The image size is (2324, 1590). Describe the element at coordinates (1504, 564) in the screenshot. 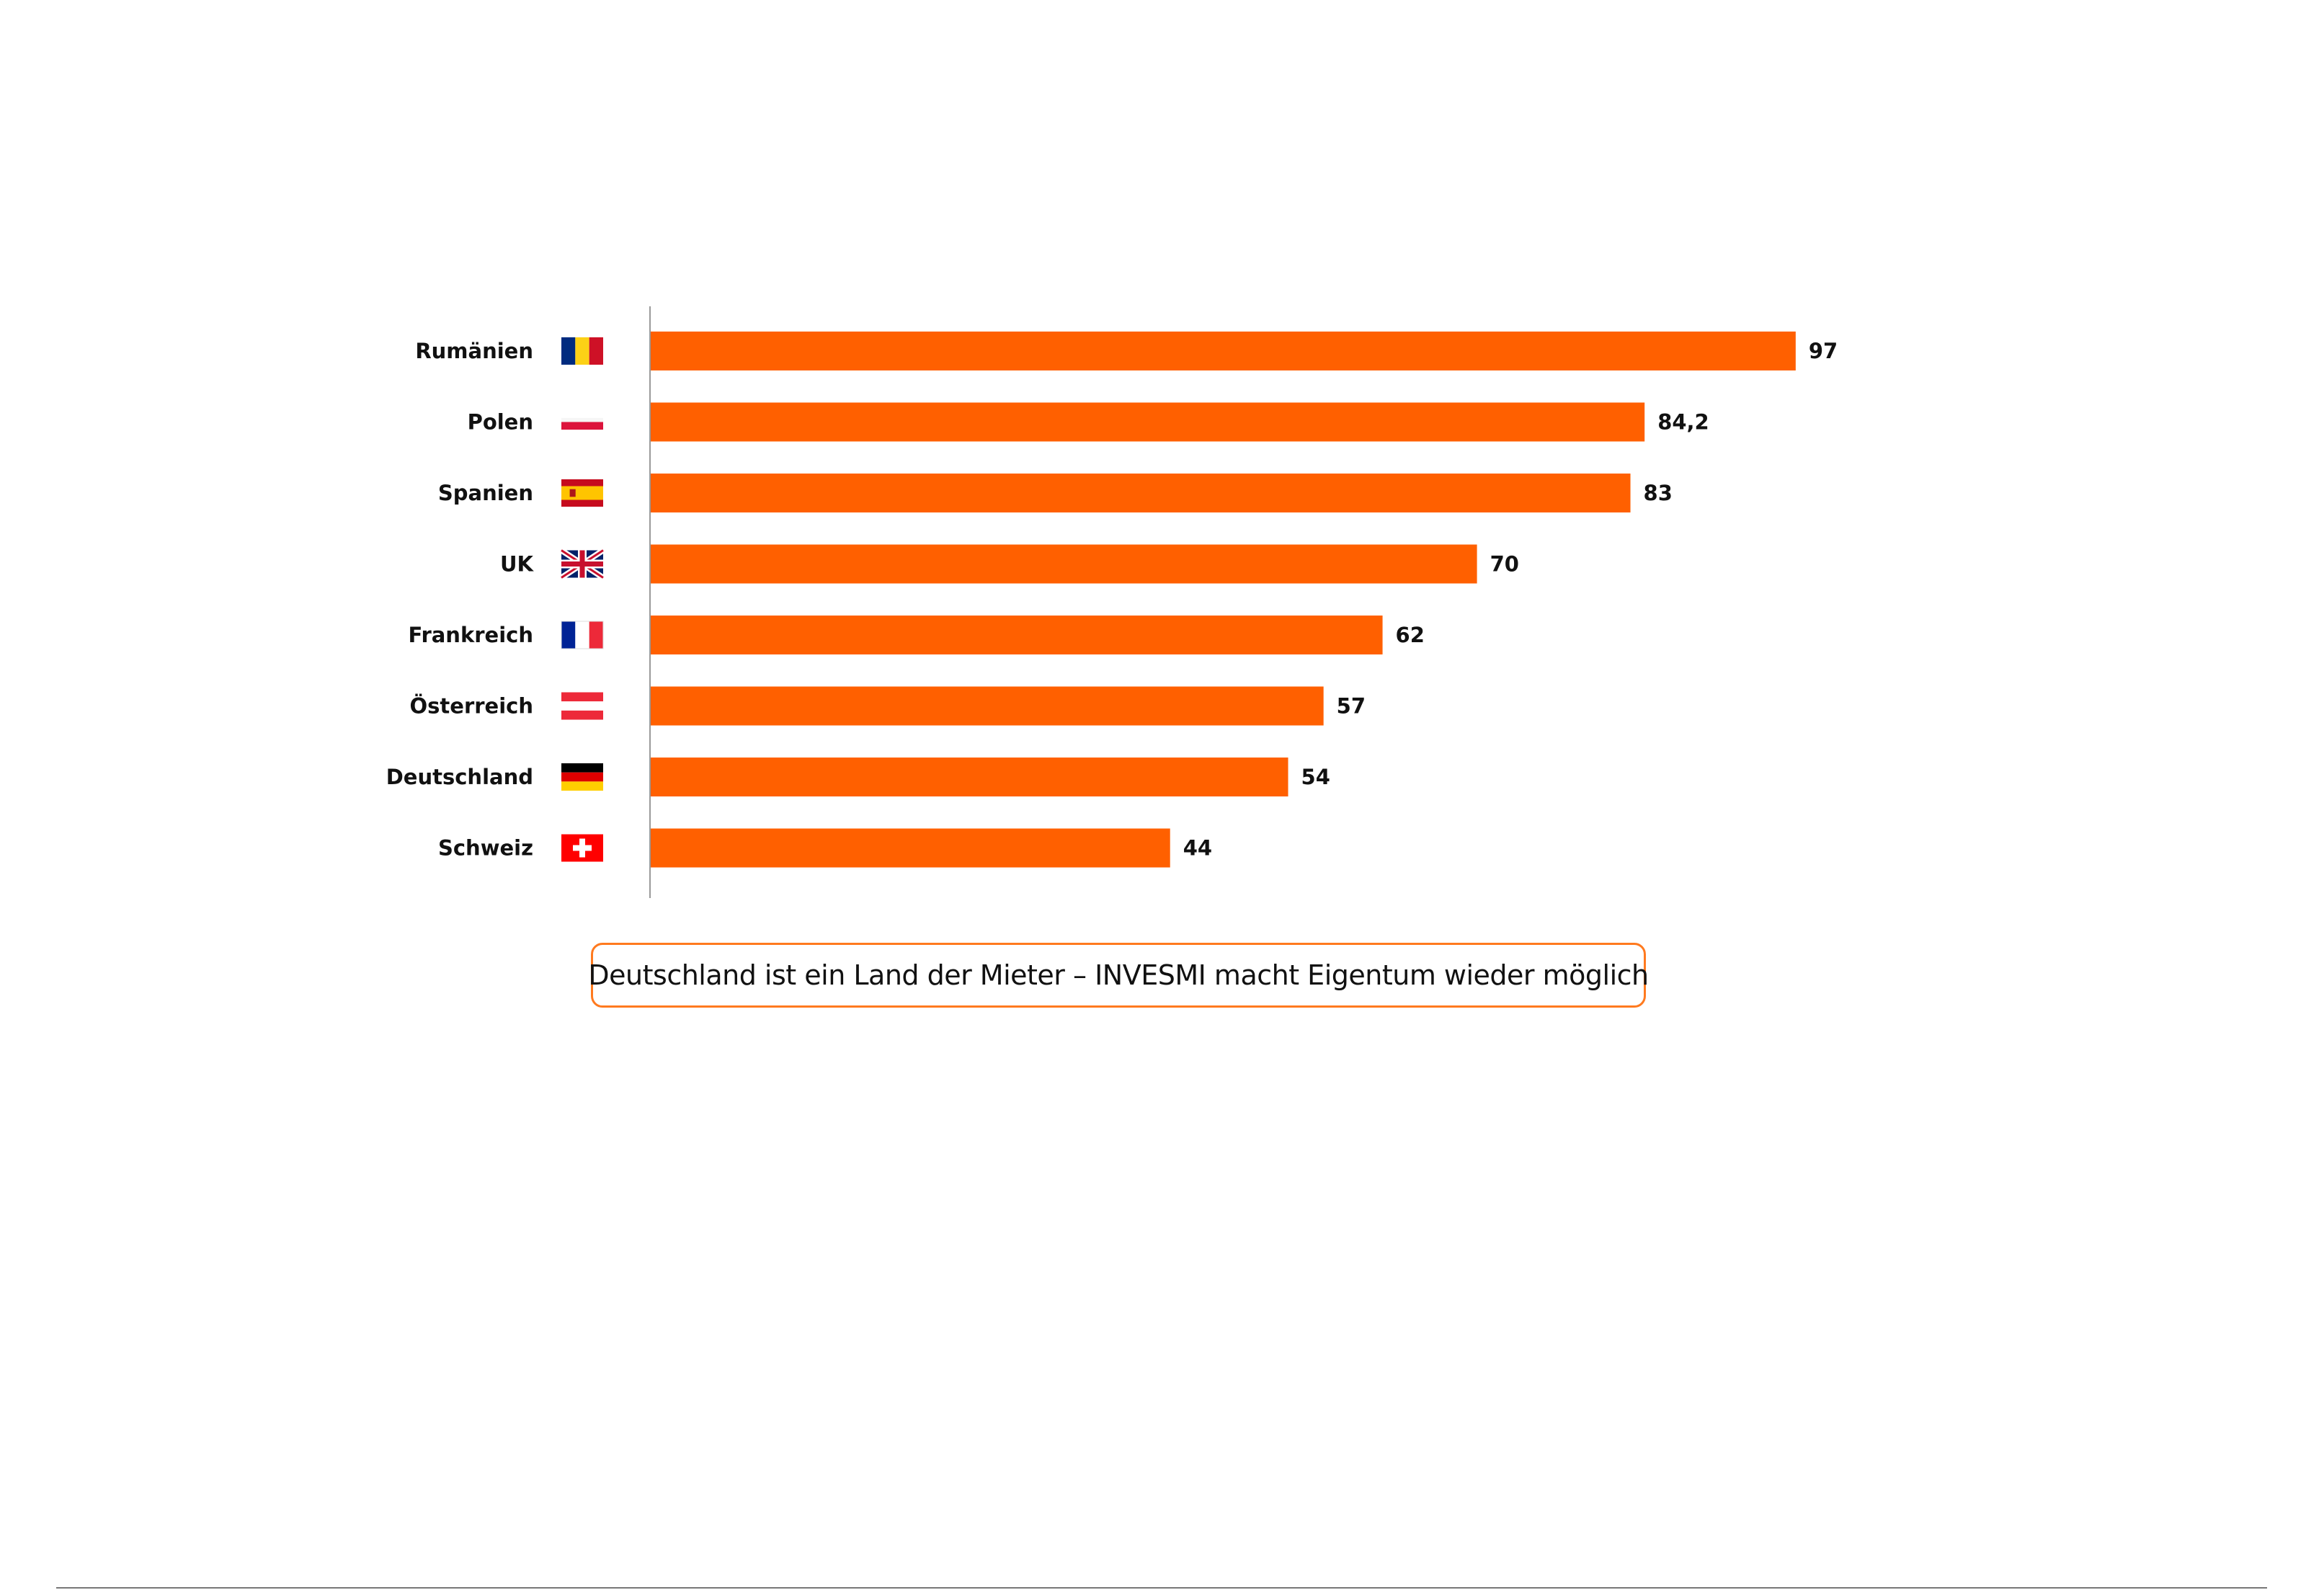

I see `value-label: 70` at that location.